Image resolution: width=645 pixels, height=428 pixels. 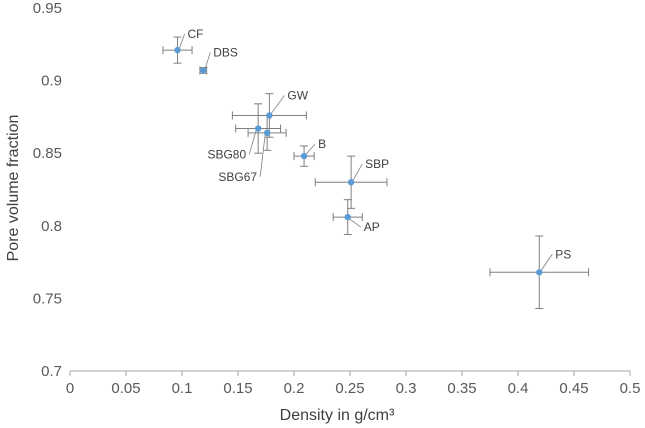 What do you see at coordinates (237, 177) in the screenshot?
I see `data-point-label: SBG67` at bounding box center [237, 177].